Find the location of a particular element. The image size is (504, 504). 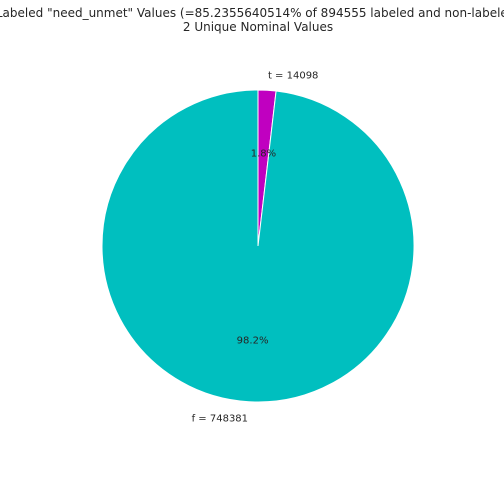

slice-label-1: f = 748381 is located at coordinates (220, 418).